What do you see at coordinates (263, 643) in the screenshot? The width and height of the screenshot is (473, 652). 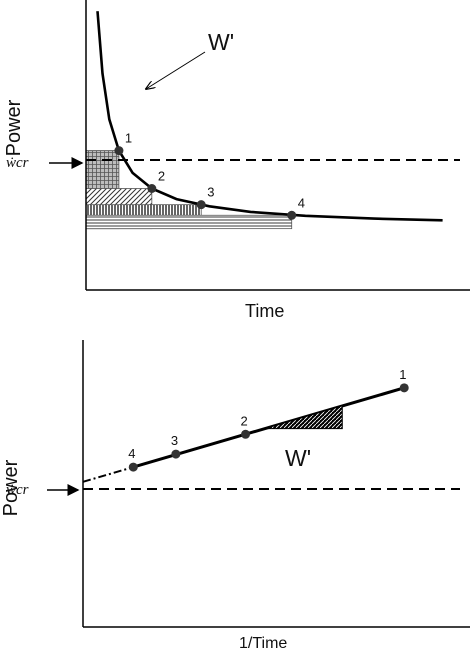 I see `x-axis-label: 1/Time` at bounding box center [263, 643].